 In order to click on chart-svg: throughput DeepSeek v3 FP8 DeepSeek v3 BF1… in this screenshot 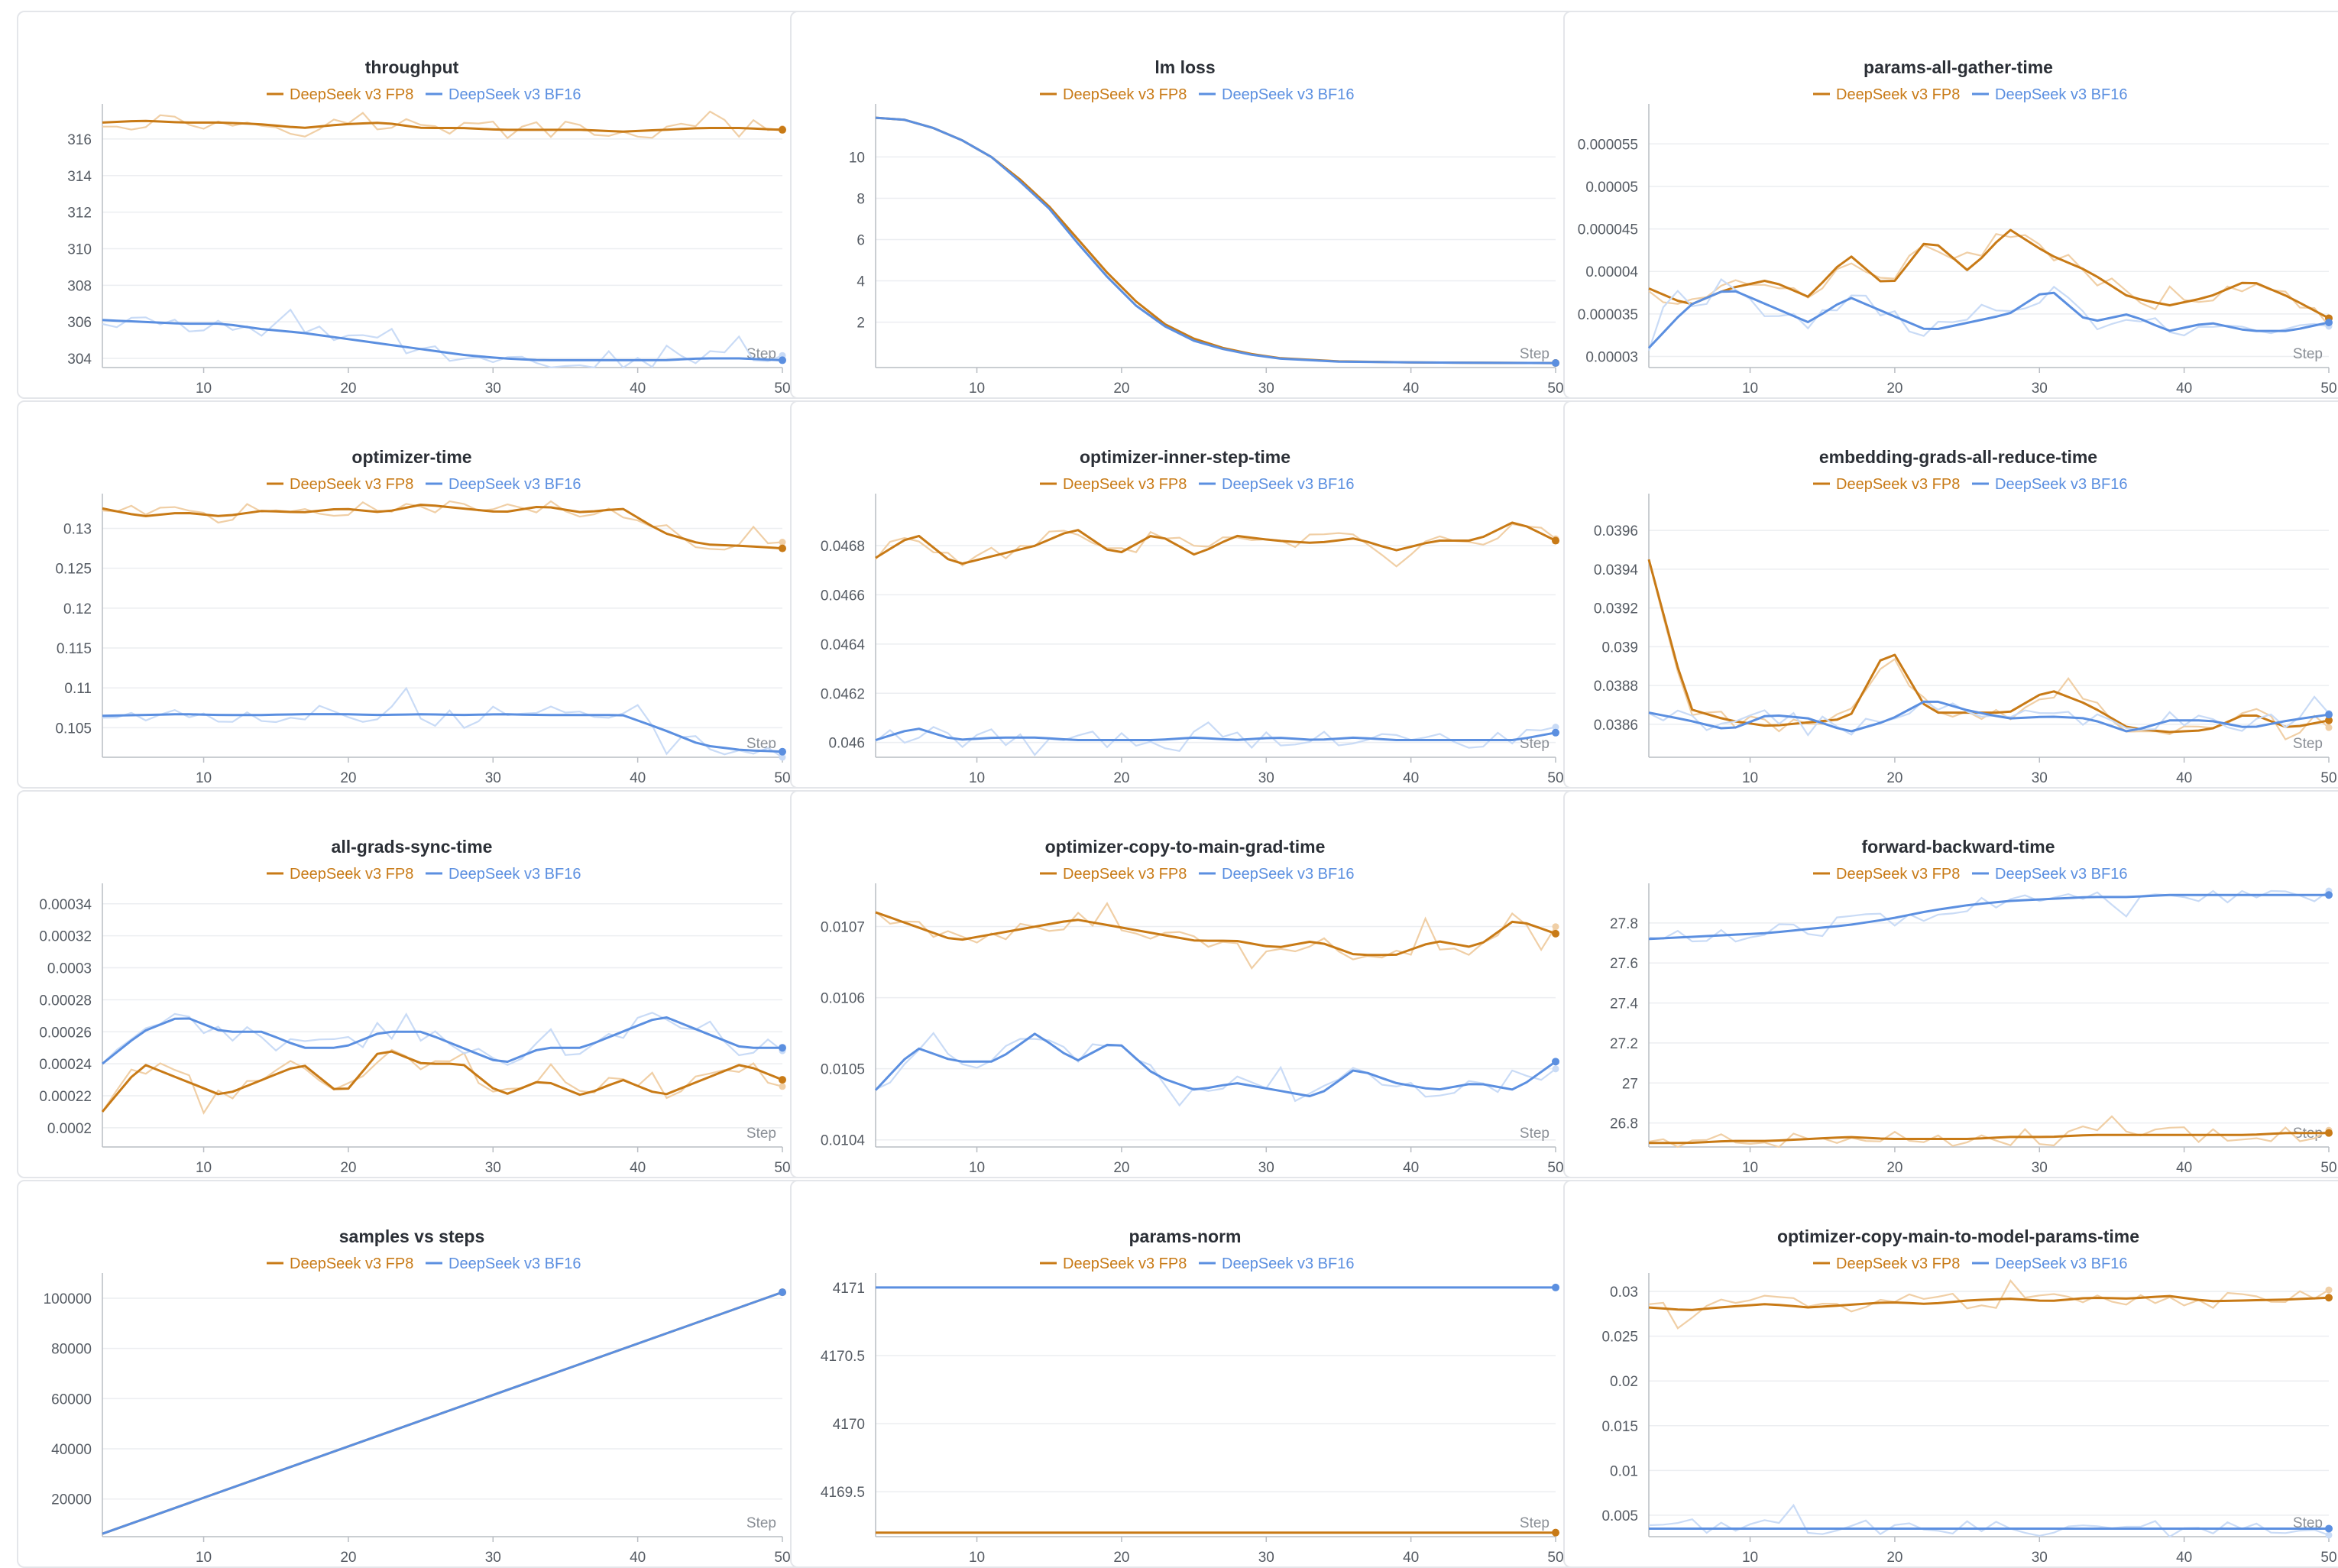, I will do `click(428, 227)`.